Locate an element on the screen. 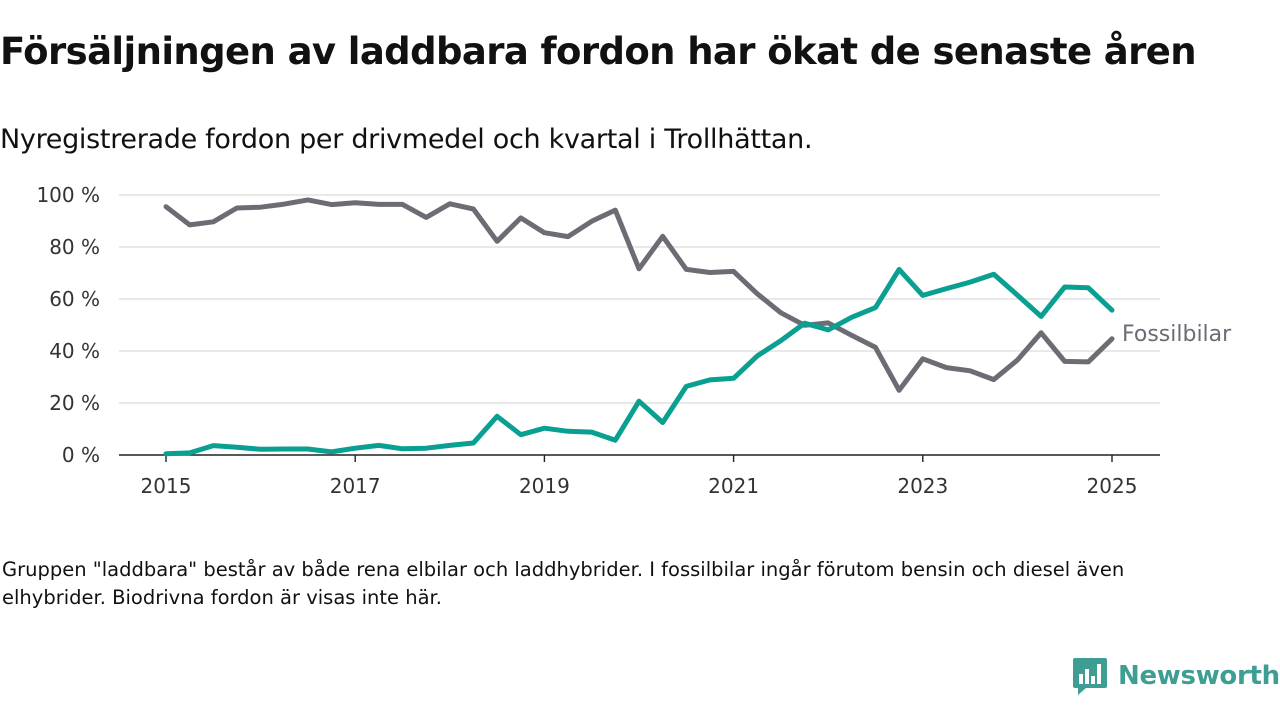  y-tick-label: 100 % is located at coordinates (68, 195).